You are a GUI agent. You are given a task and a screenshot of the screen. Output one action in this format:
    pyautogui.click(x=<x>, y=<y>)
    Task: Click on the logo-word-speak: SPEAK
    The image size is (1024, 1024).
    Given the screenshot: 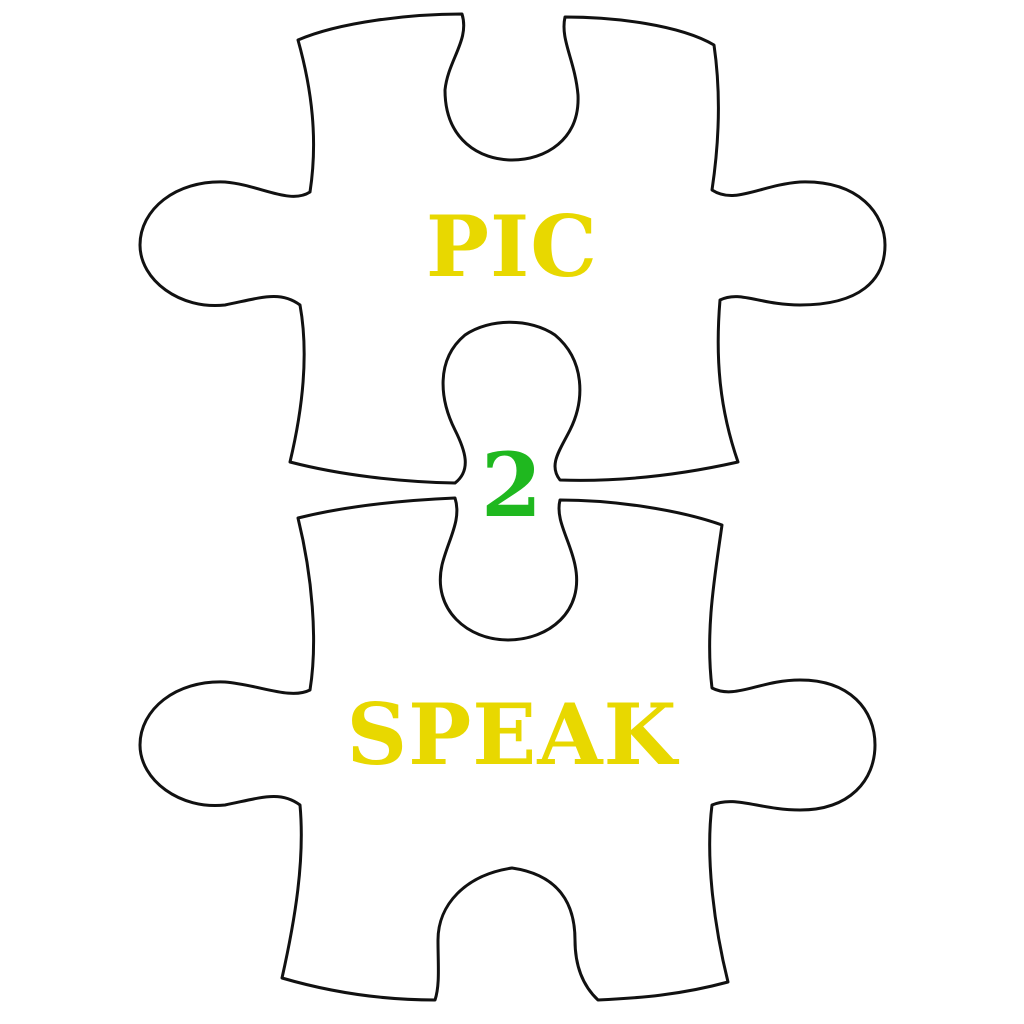 What is the action you would take?
    pyautogui.click(x=512, y=734)
    